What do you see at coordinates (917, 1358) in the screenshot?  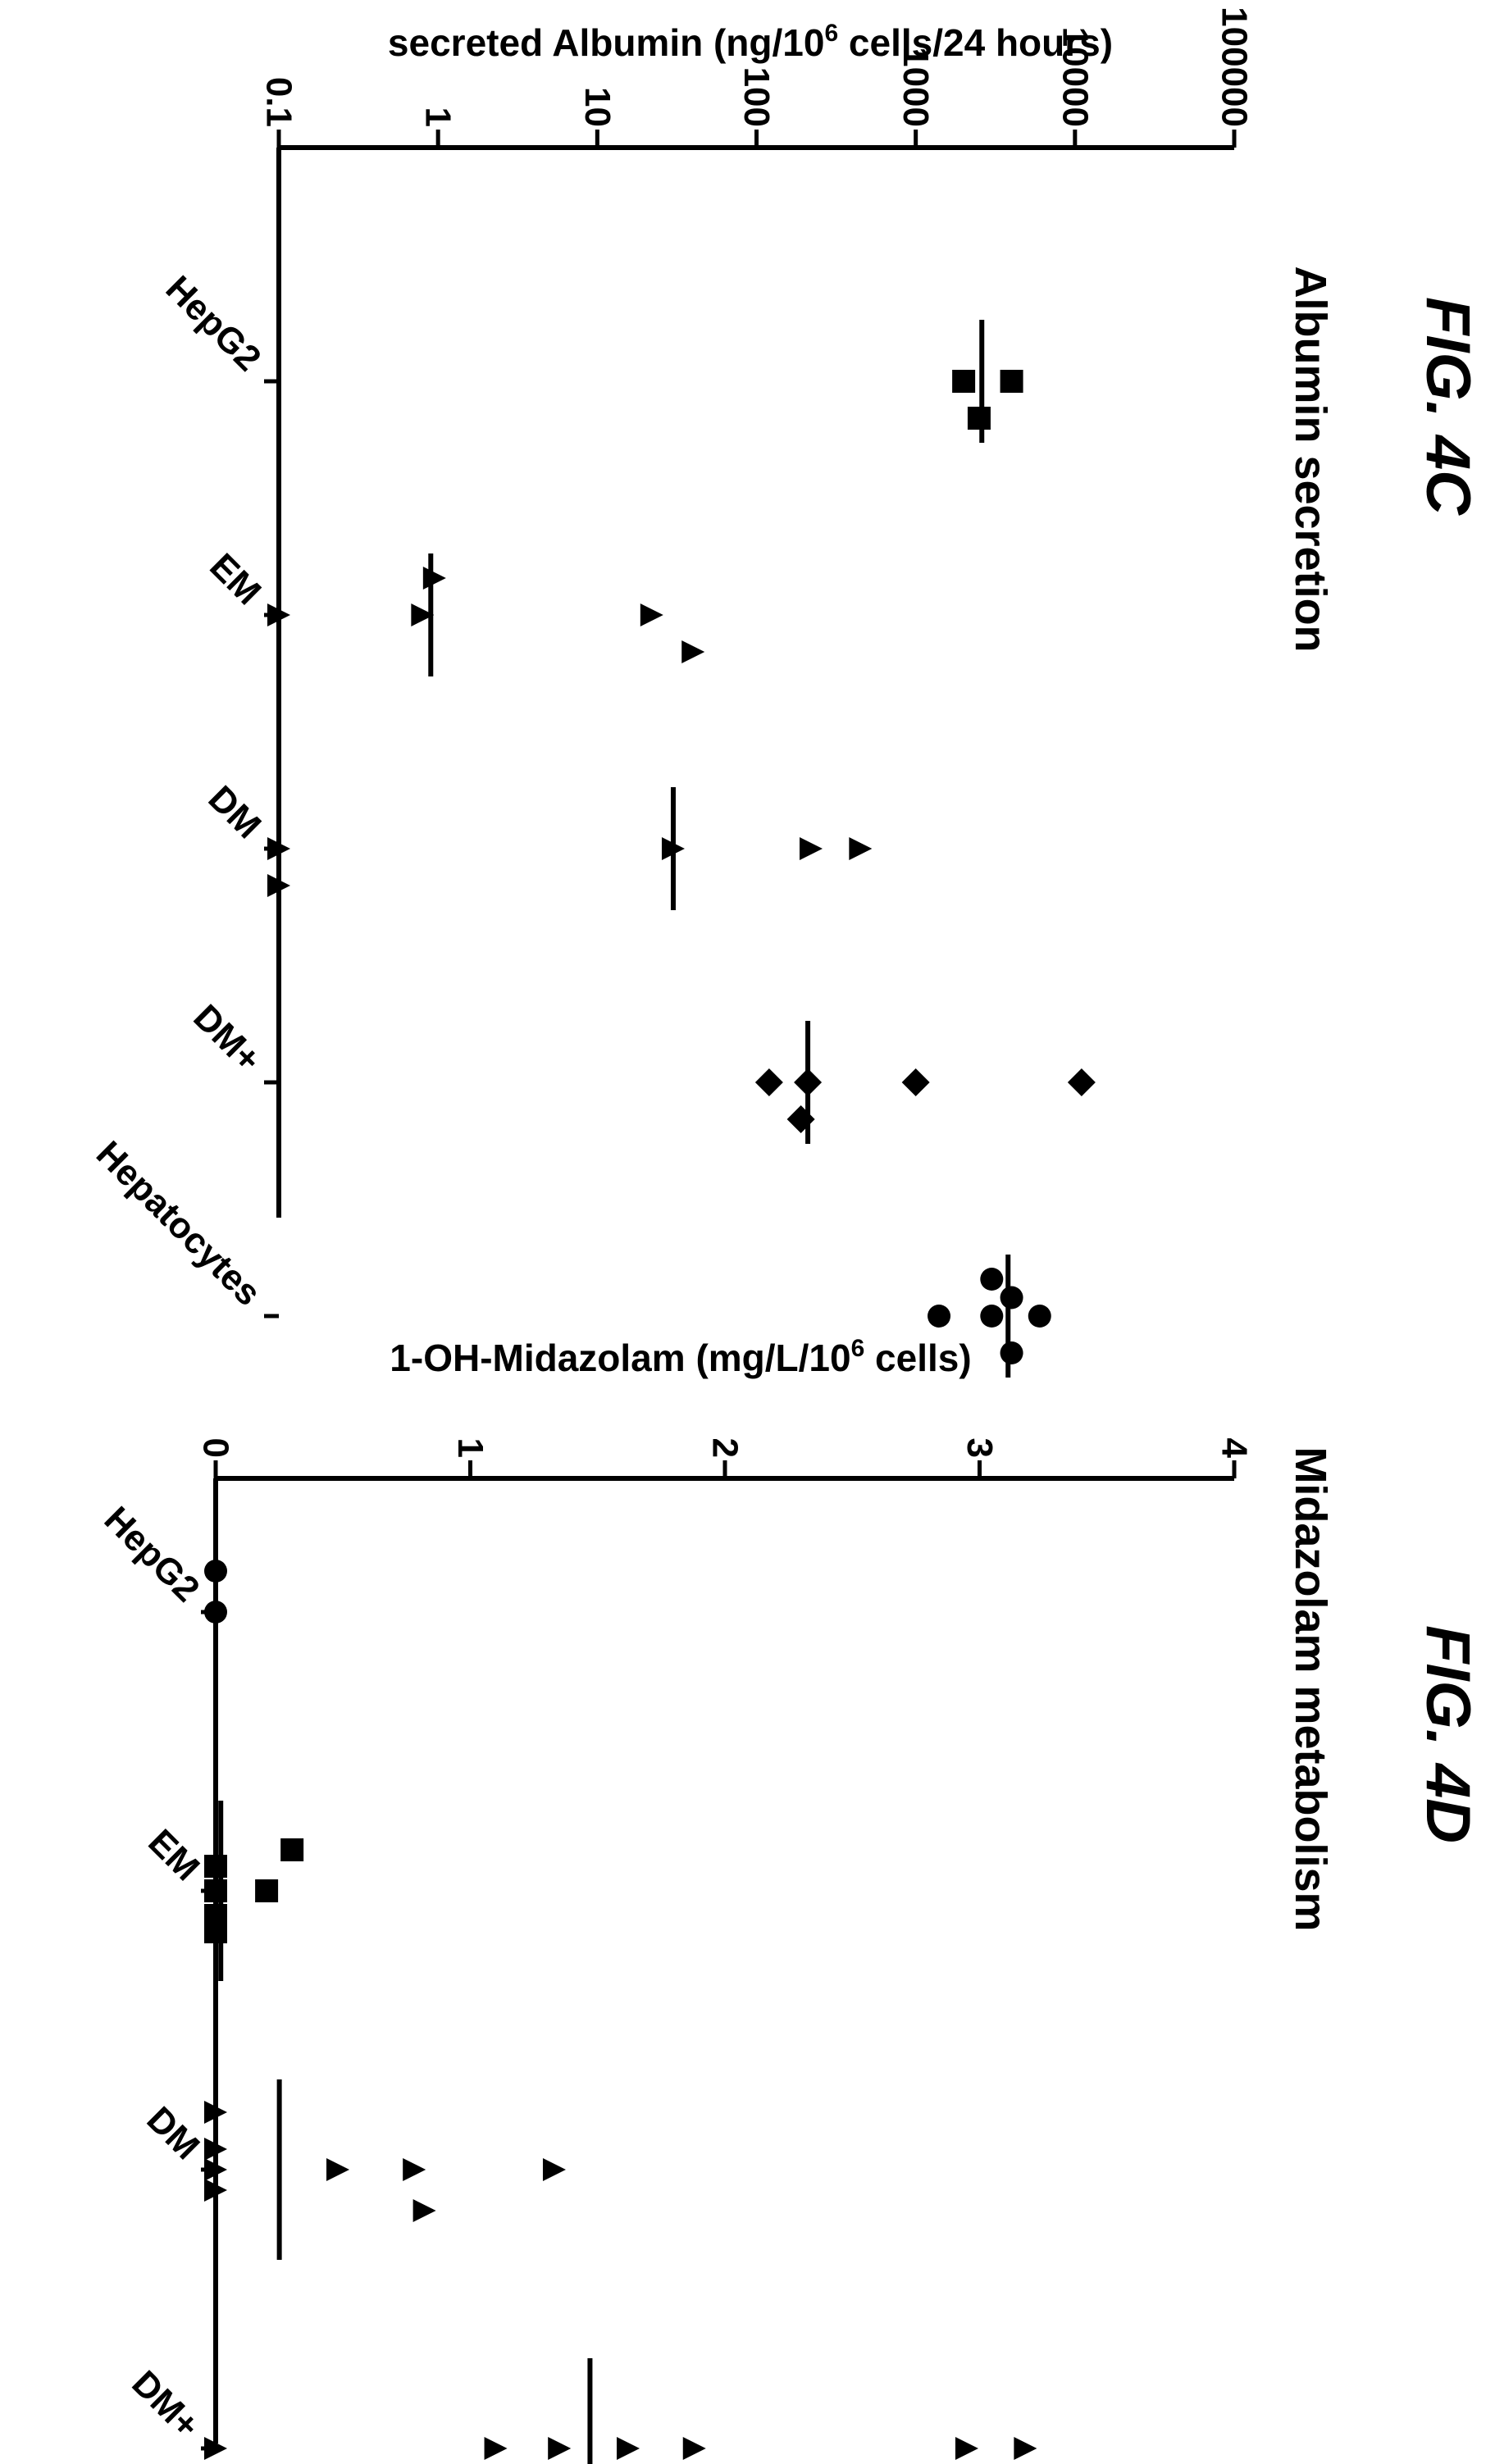 I see `fig-4d-axis-title-part2: cells)` at bounding box center [917, 1358].